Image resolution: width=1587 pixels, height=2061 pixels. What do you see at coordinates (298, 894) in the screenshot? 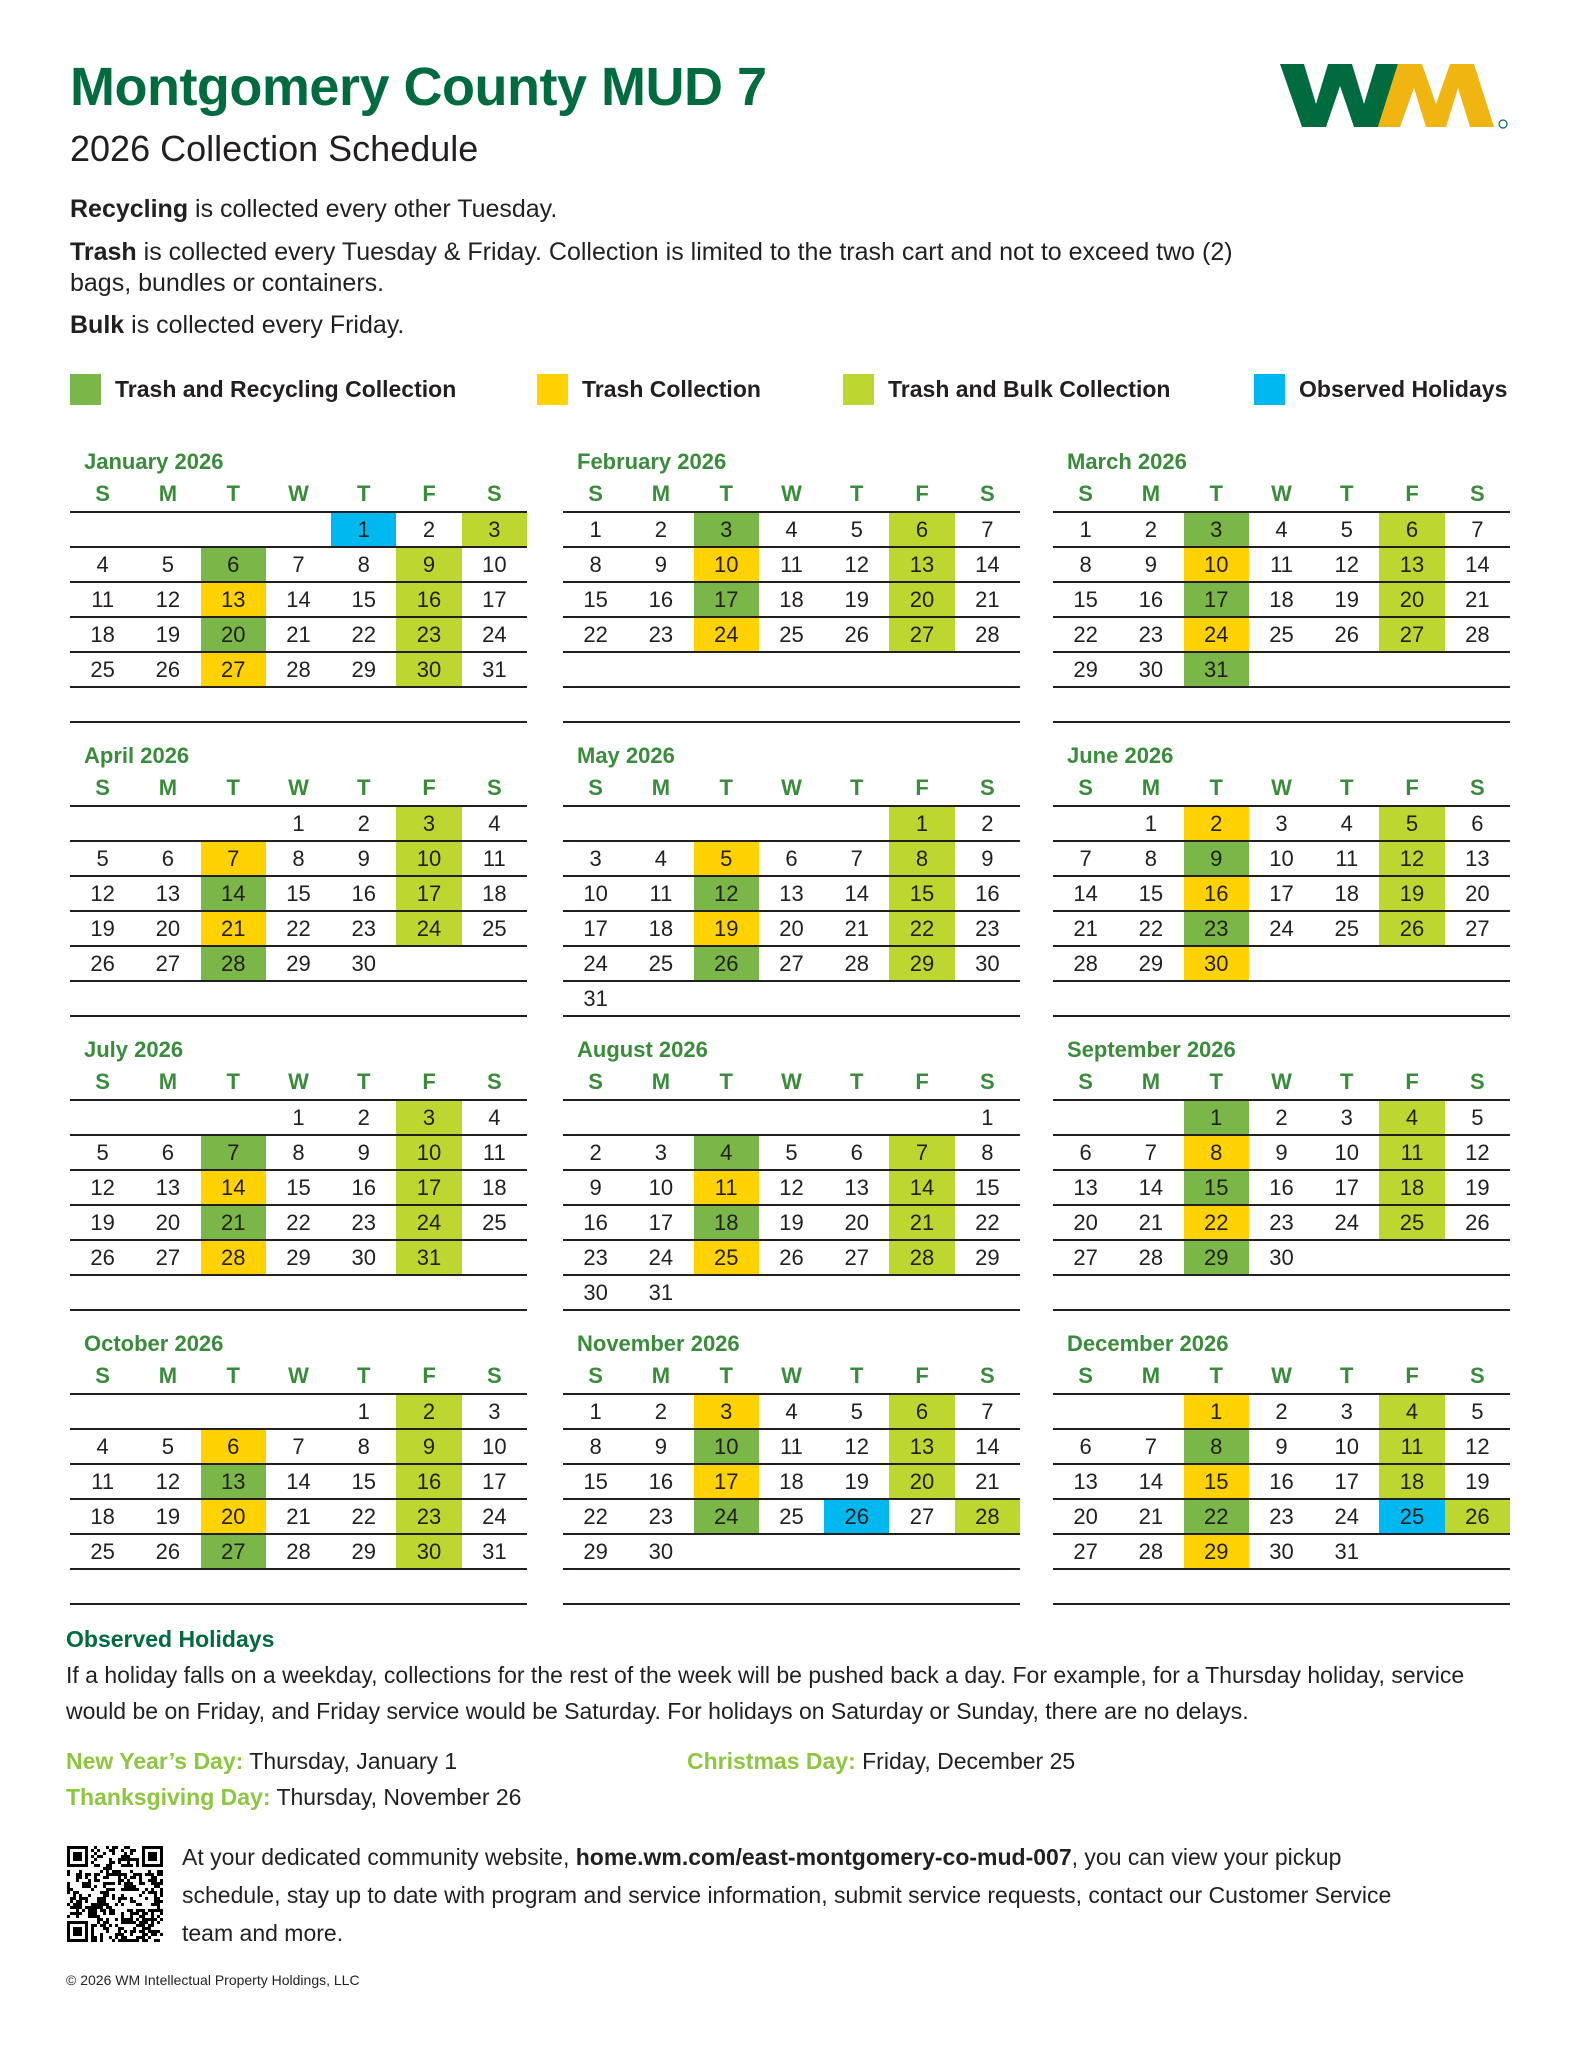
I see `week-row: 12 13 14 15 16 17 18` at bounding box center [298, 894].